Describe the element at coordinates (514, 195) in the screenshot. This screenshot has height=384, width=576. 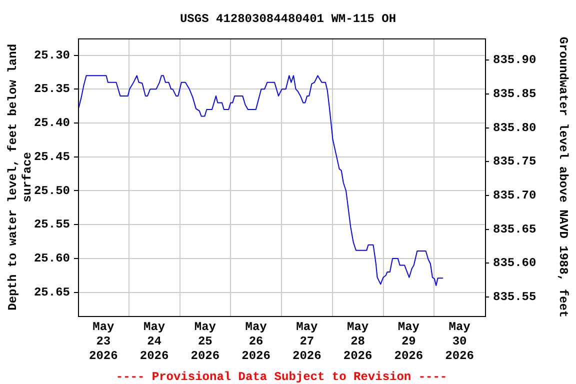
I see `y2-tick-label: 835.70` at that location.